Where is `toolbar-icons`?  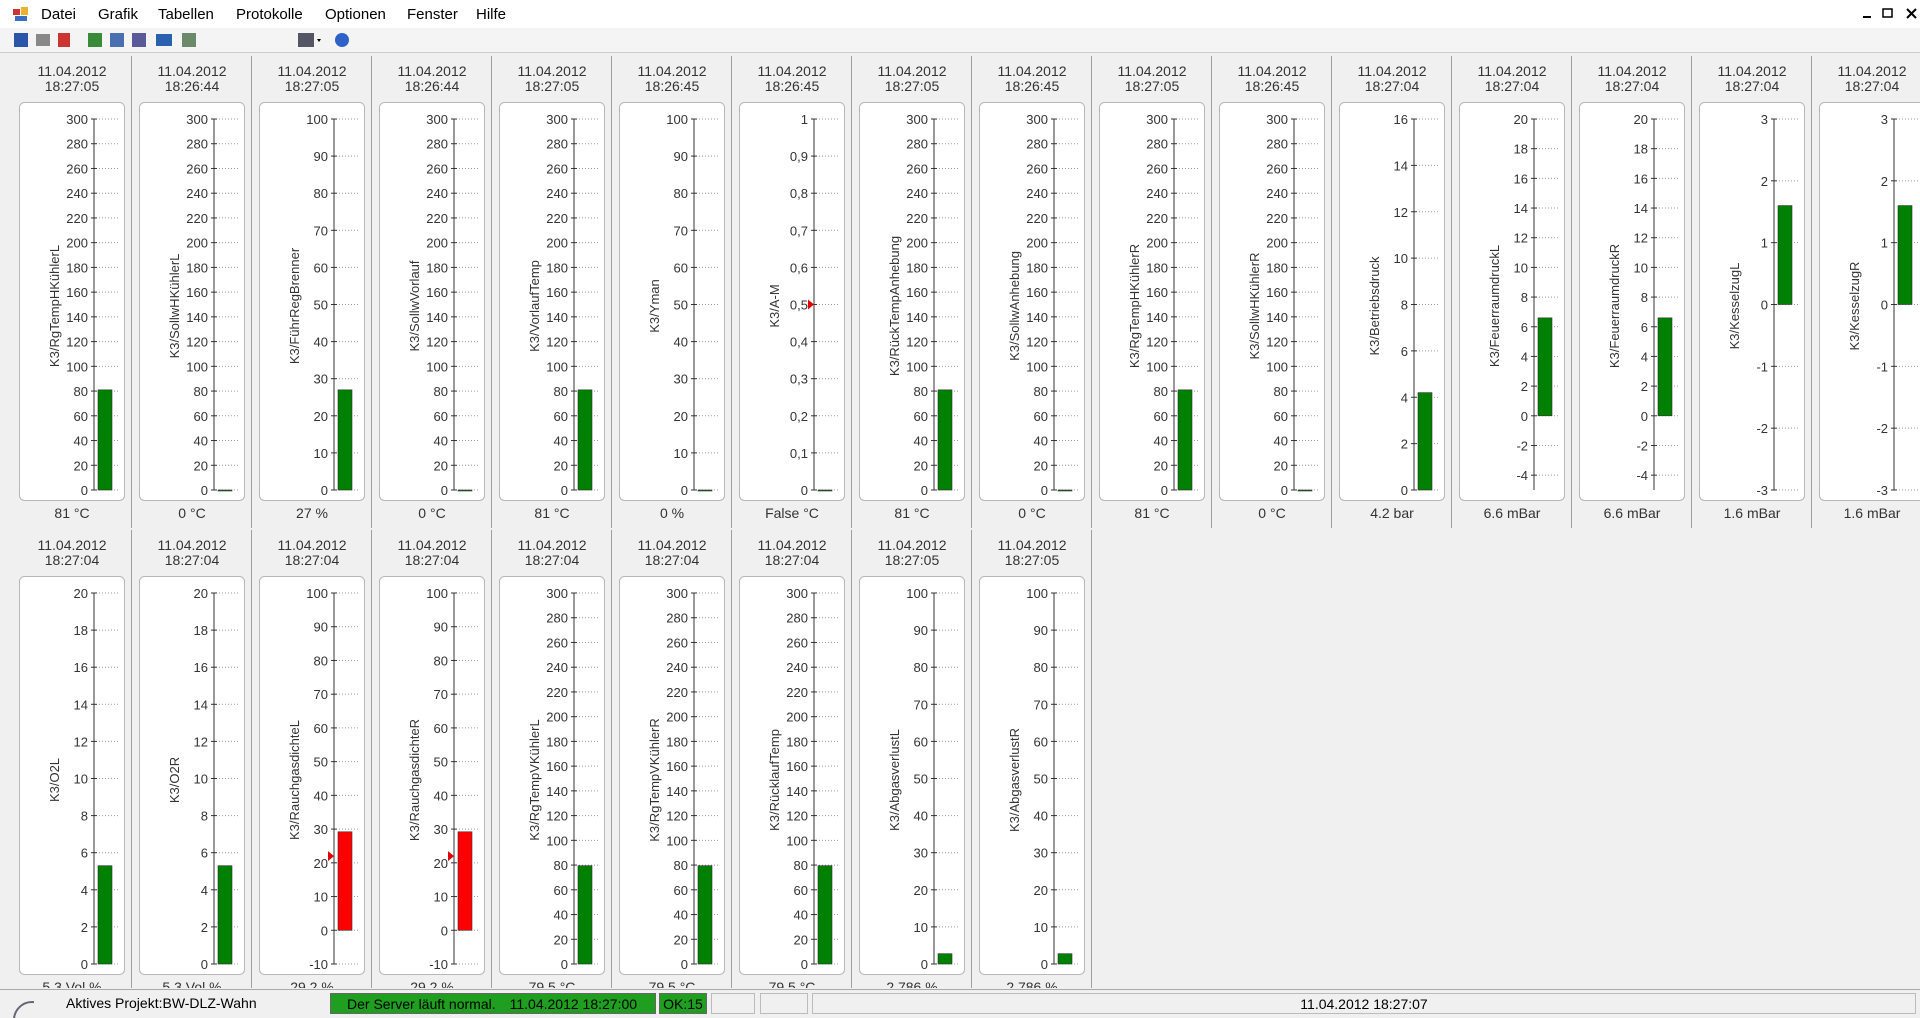 toolbar-icons is located at coordinates (180, 40).